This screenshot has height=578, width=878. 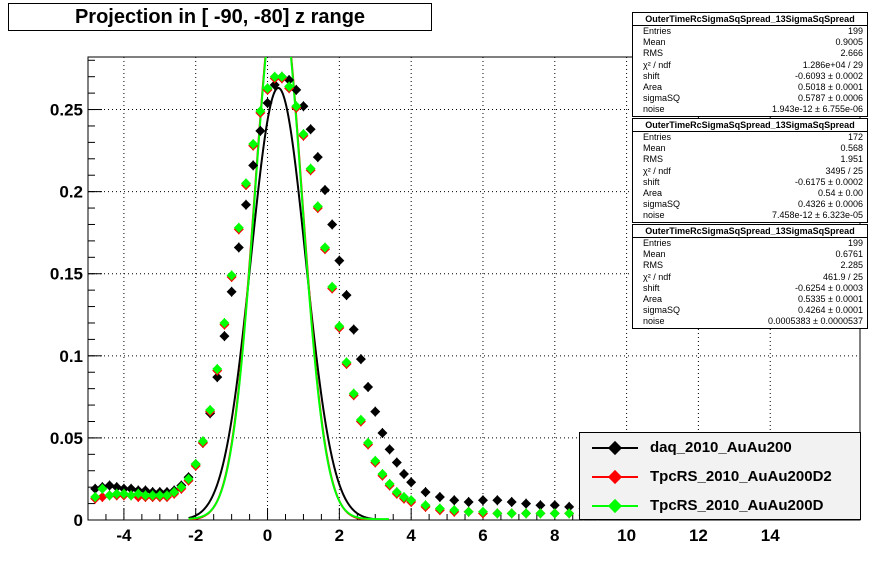 What do you see at coordinates (851, 148) in the screenshot?
I see `stats-value: 0.568` at bounding box center [851, 148].